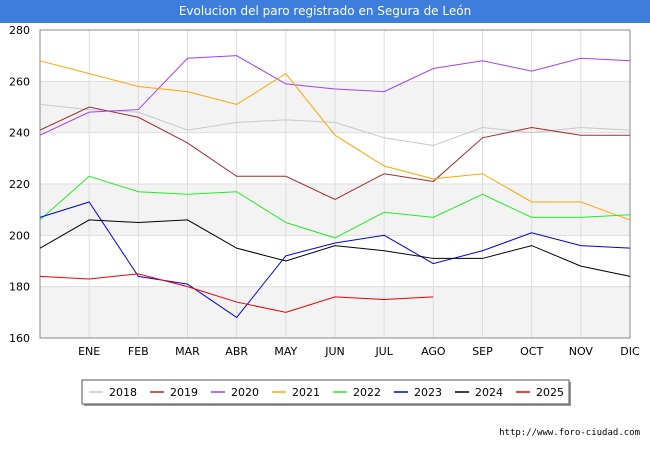 The height and width of the screenshot is (450, 650). I want to click on series-line-2025, so click(236, 293).